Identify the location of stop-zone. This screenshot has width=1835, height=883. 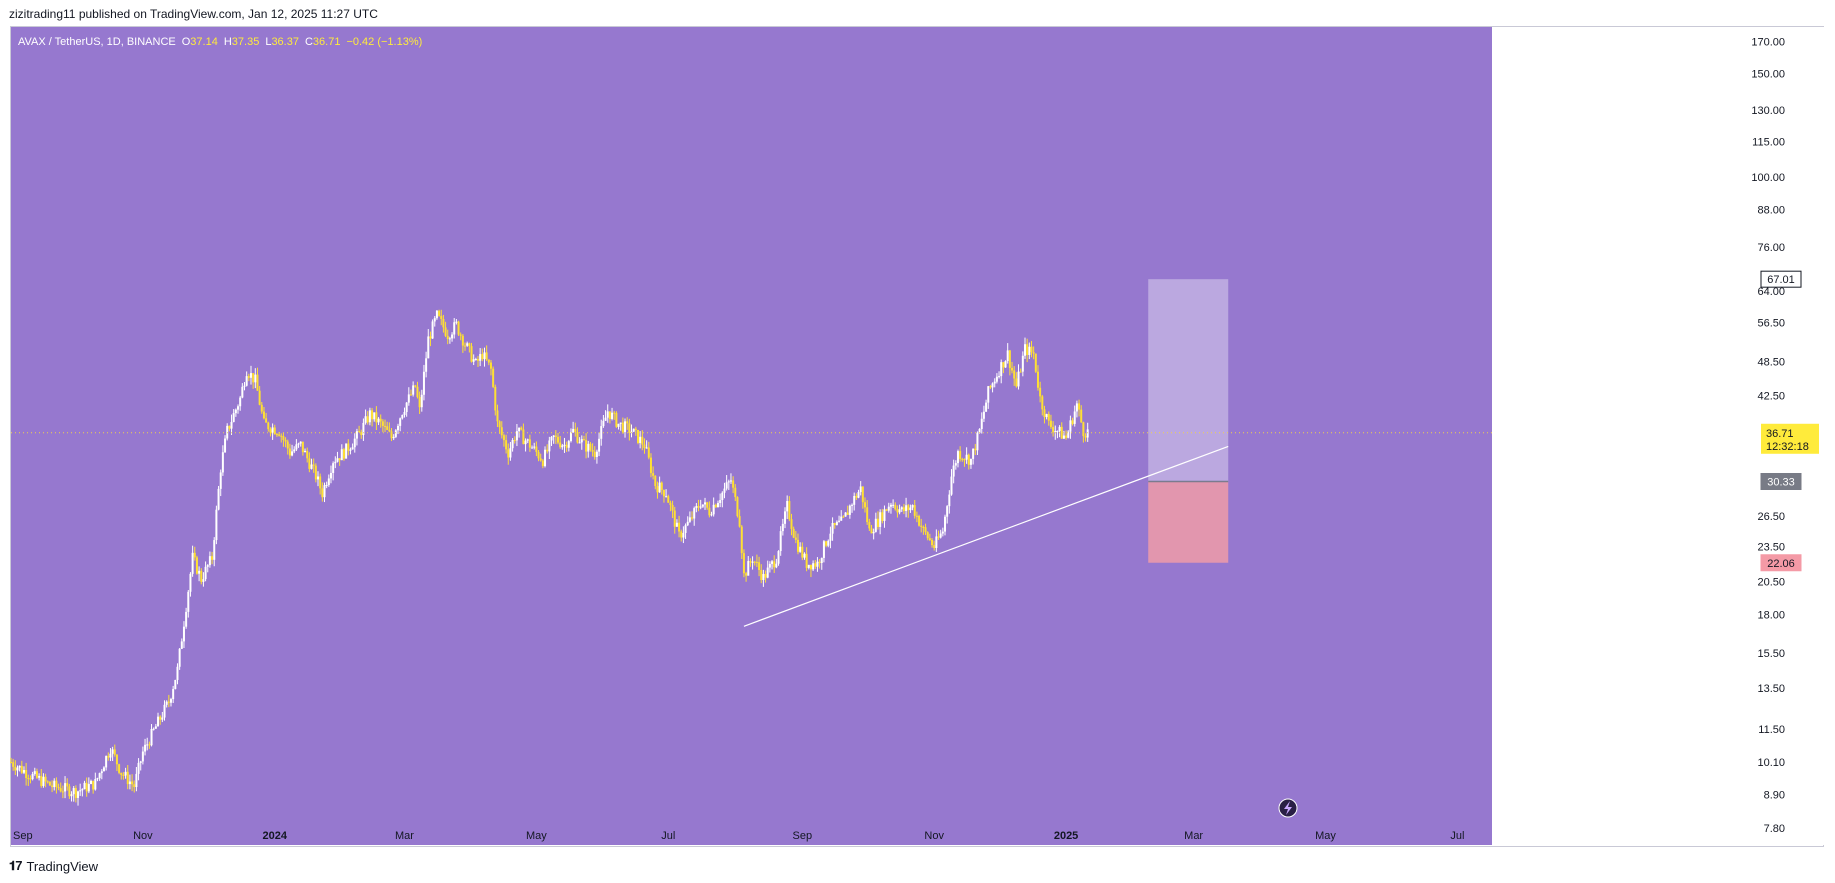
(1188, 522).